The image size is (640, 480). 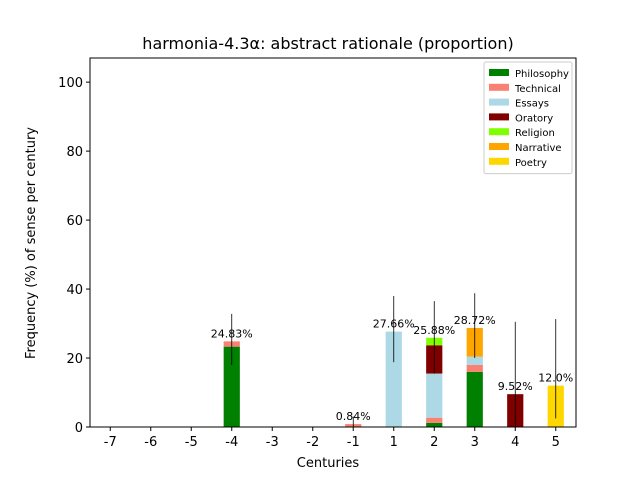 What do you see at coordinates (434, 442) in the screenshot?
I see `x-tick-label: 2` at bounding box center [434, 442].